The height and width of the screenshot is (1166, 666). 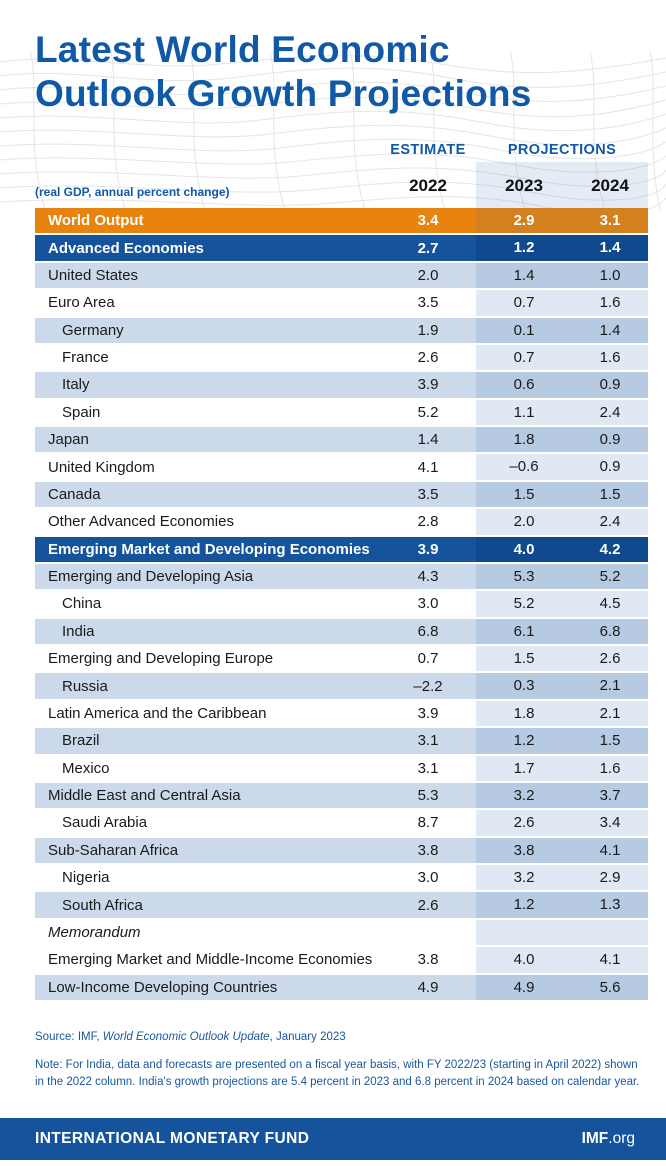 What do you see at coordinates (524, 987) in the screenshot?
I see `value-2023: 4.9` at bounding box center [524, 987].